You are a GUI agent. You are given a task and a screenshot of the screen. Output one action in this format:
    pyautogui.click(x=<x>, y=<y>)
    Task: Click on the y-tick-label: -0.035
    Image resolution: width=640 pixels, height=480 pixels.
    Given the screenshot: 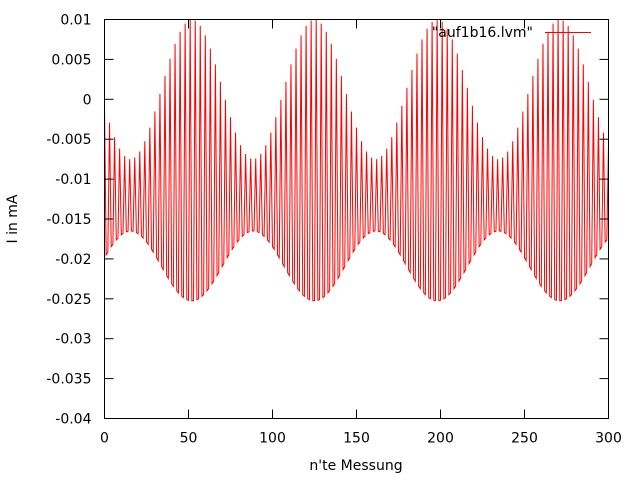 What is the action you would take?
    pyautogui.click(x=68, y=380)
    